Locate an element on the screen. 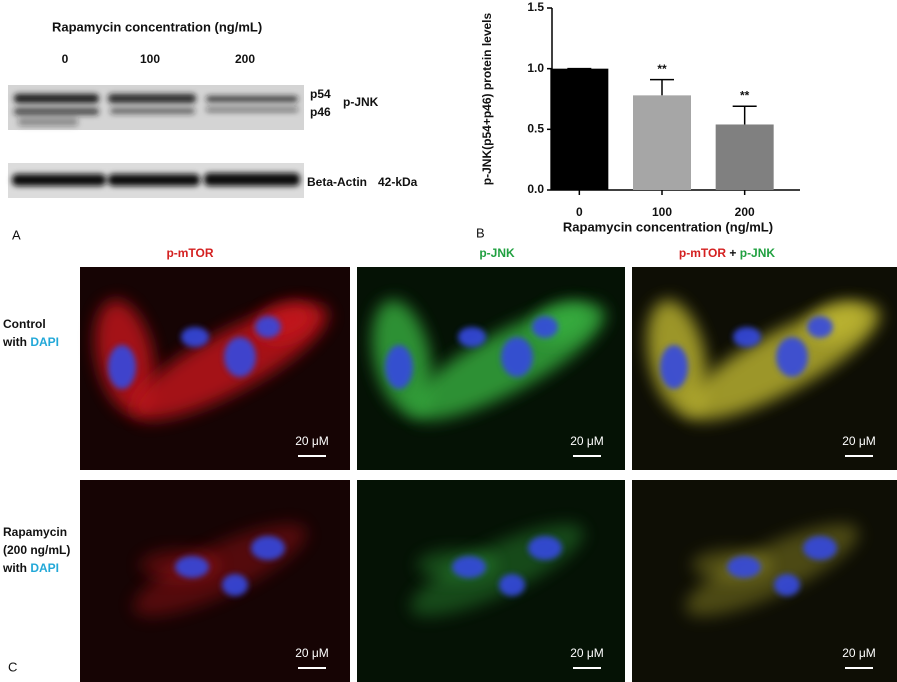 The height and width of the screenshot is (682, 897). column-header: p-mTOR is located at coordinates (189, 253).